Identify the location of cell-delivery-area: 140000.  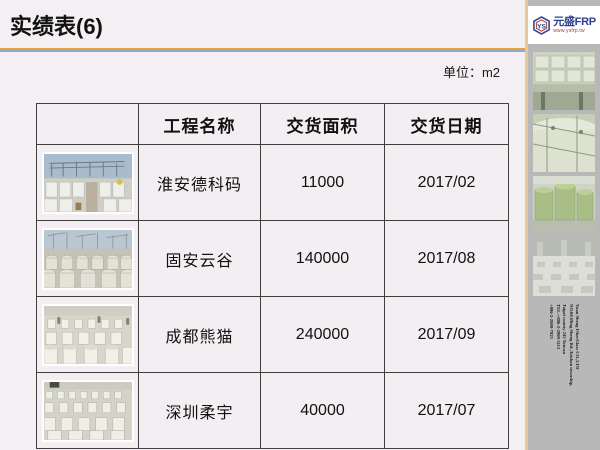
(322, 258).